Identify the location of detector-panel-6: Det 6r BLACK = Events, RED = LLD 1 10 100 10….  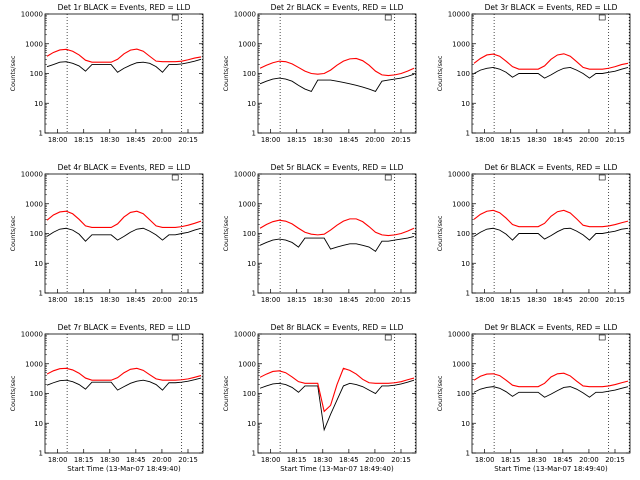
(533, 233).